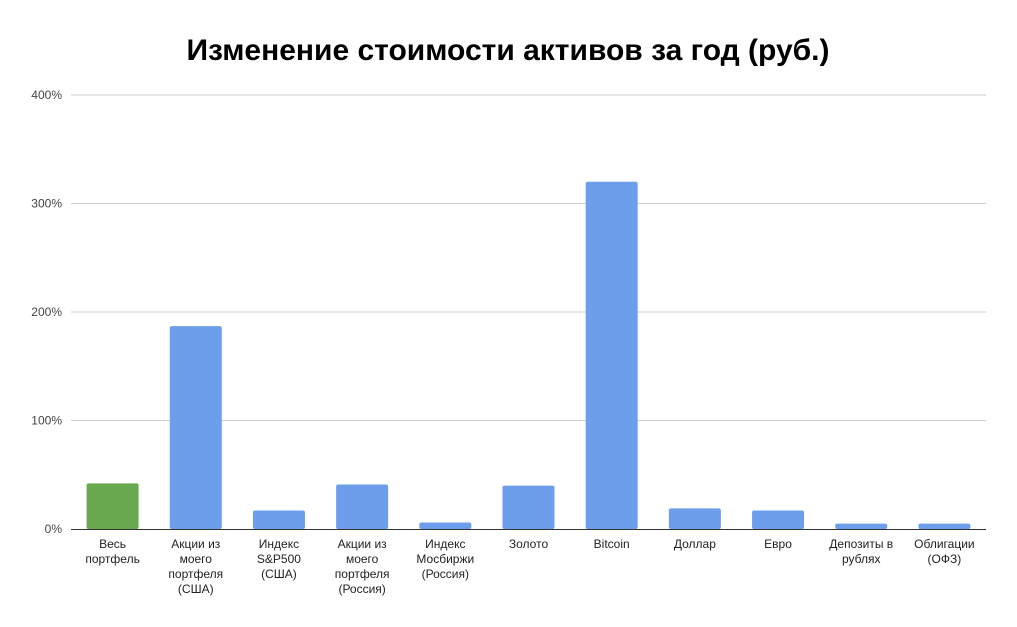  I want to click on y-tick-label: 0%, so click(54, 529).